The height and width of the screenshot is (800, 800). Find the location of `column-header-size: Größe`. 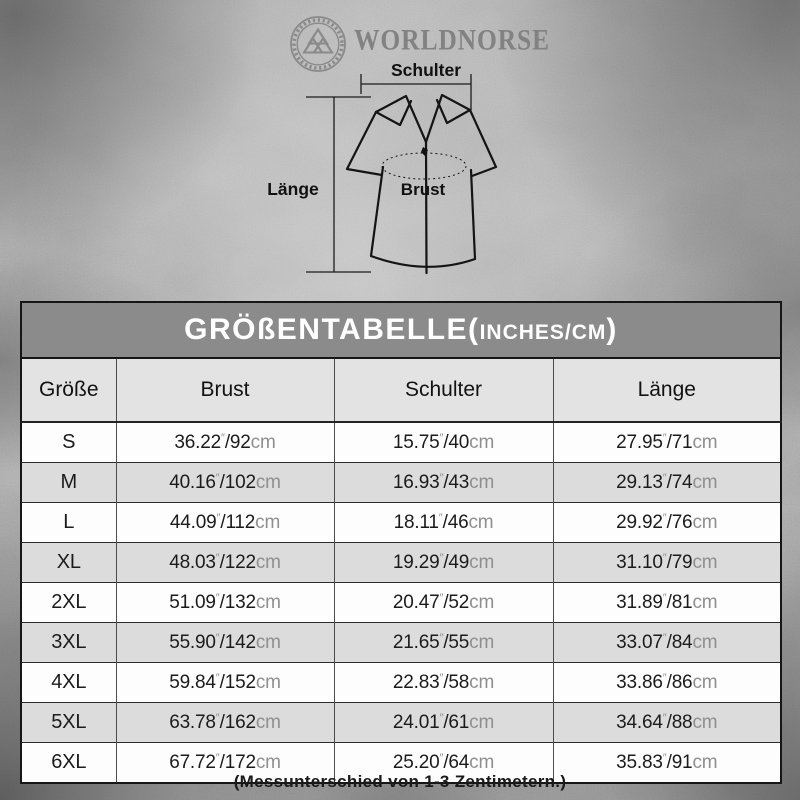

column-header-size: Größe is located at coordinates (68, 390).